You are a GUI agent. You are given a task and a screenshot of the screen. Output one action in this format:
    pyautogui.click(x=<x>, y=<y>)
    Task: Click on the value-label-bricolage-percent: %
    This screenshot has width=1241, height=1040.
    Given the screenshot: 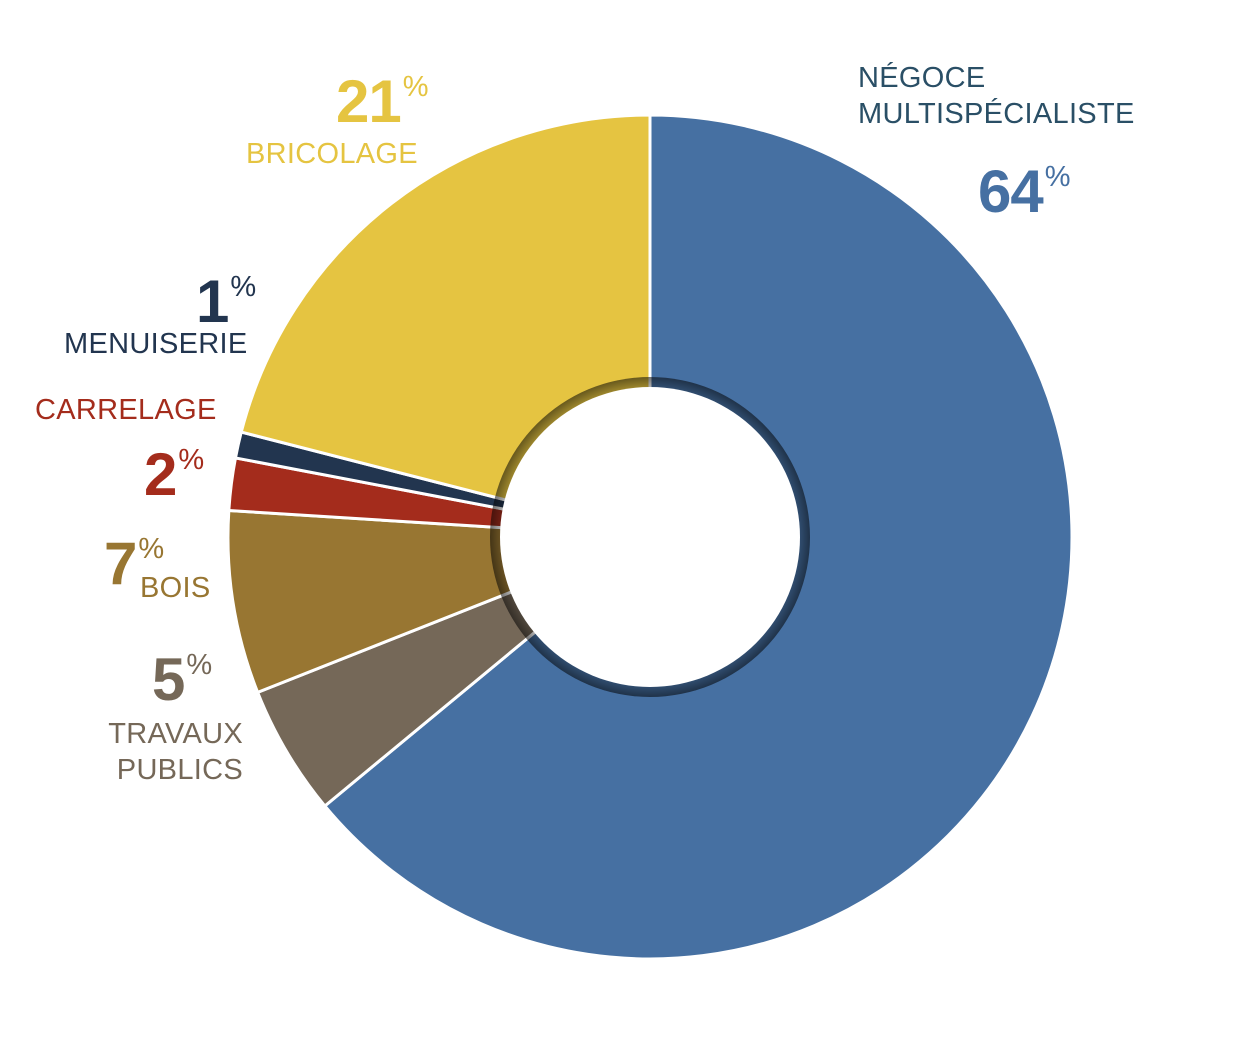 What is the action you would take?
    pyautogui.click(x=415, y=87)
    